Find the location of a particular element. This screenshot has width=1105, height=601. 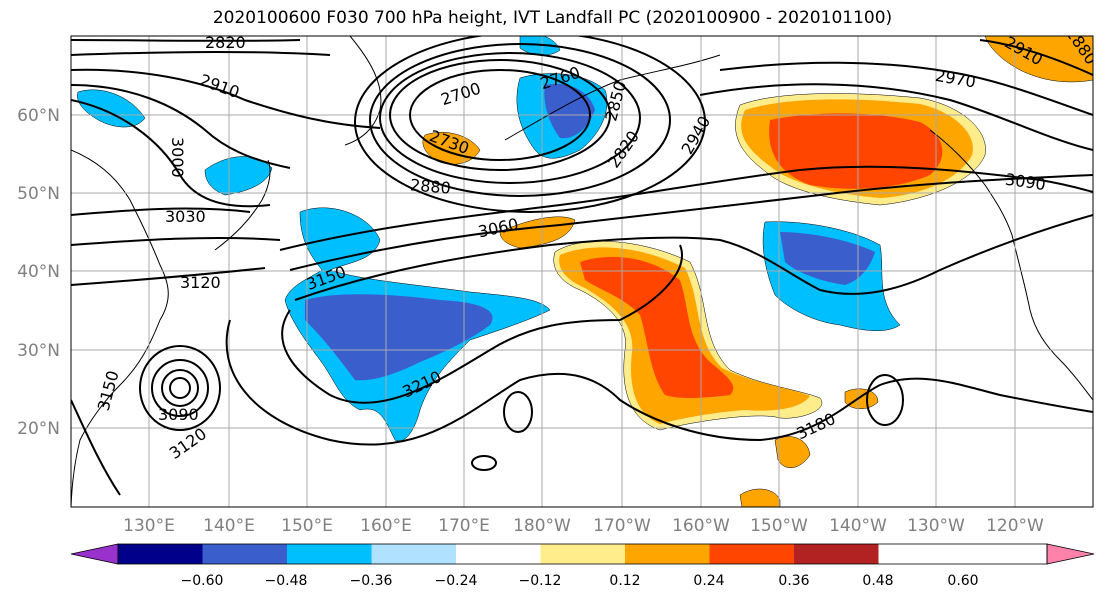

lon-tick-label: 160°E is located at coordinates (386, 526).